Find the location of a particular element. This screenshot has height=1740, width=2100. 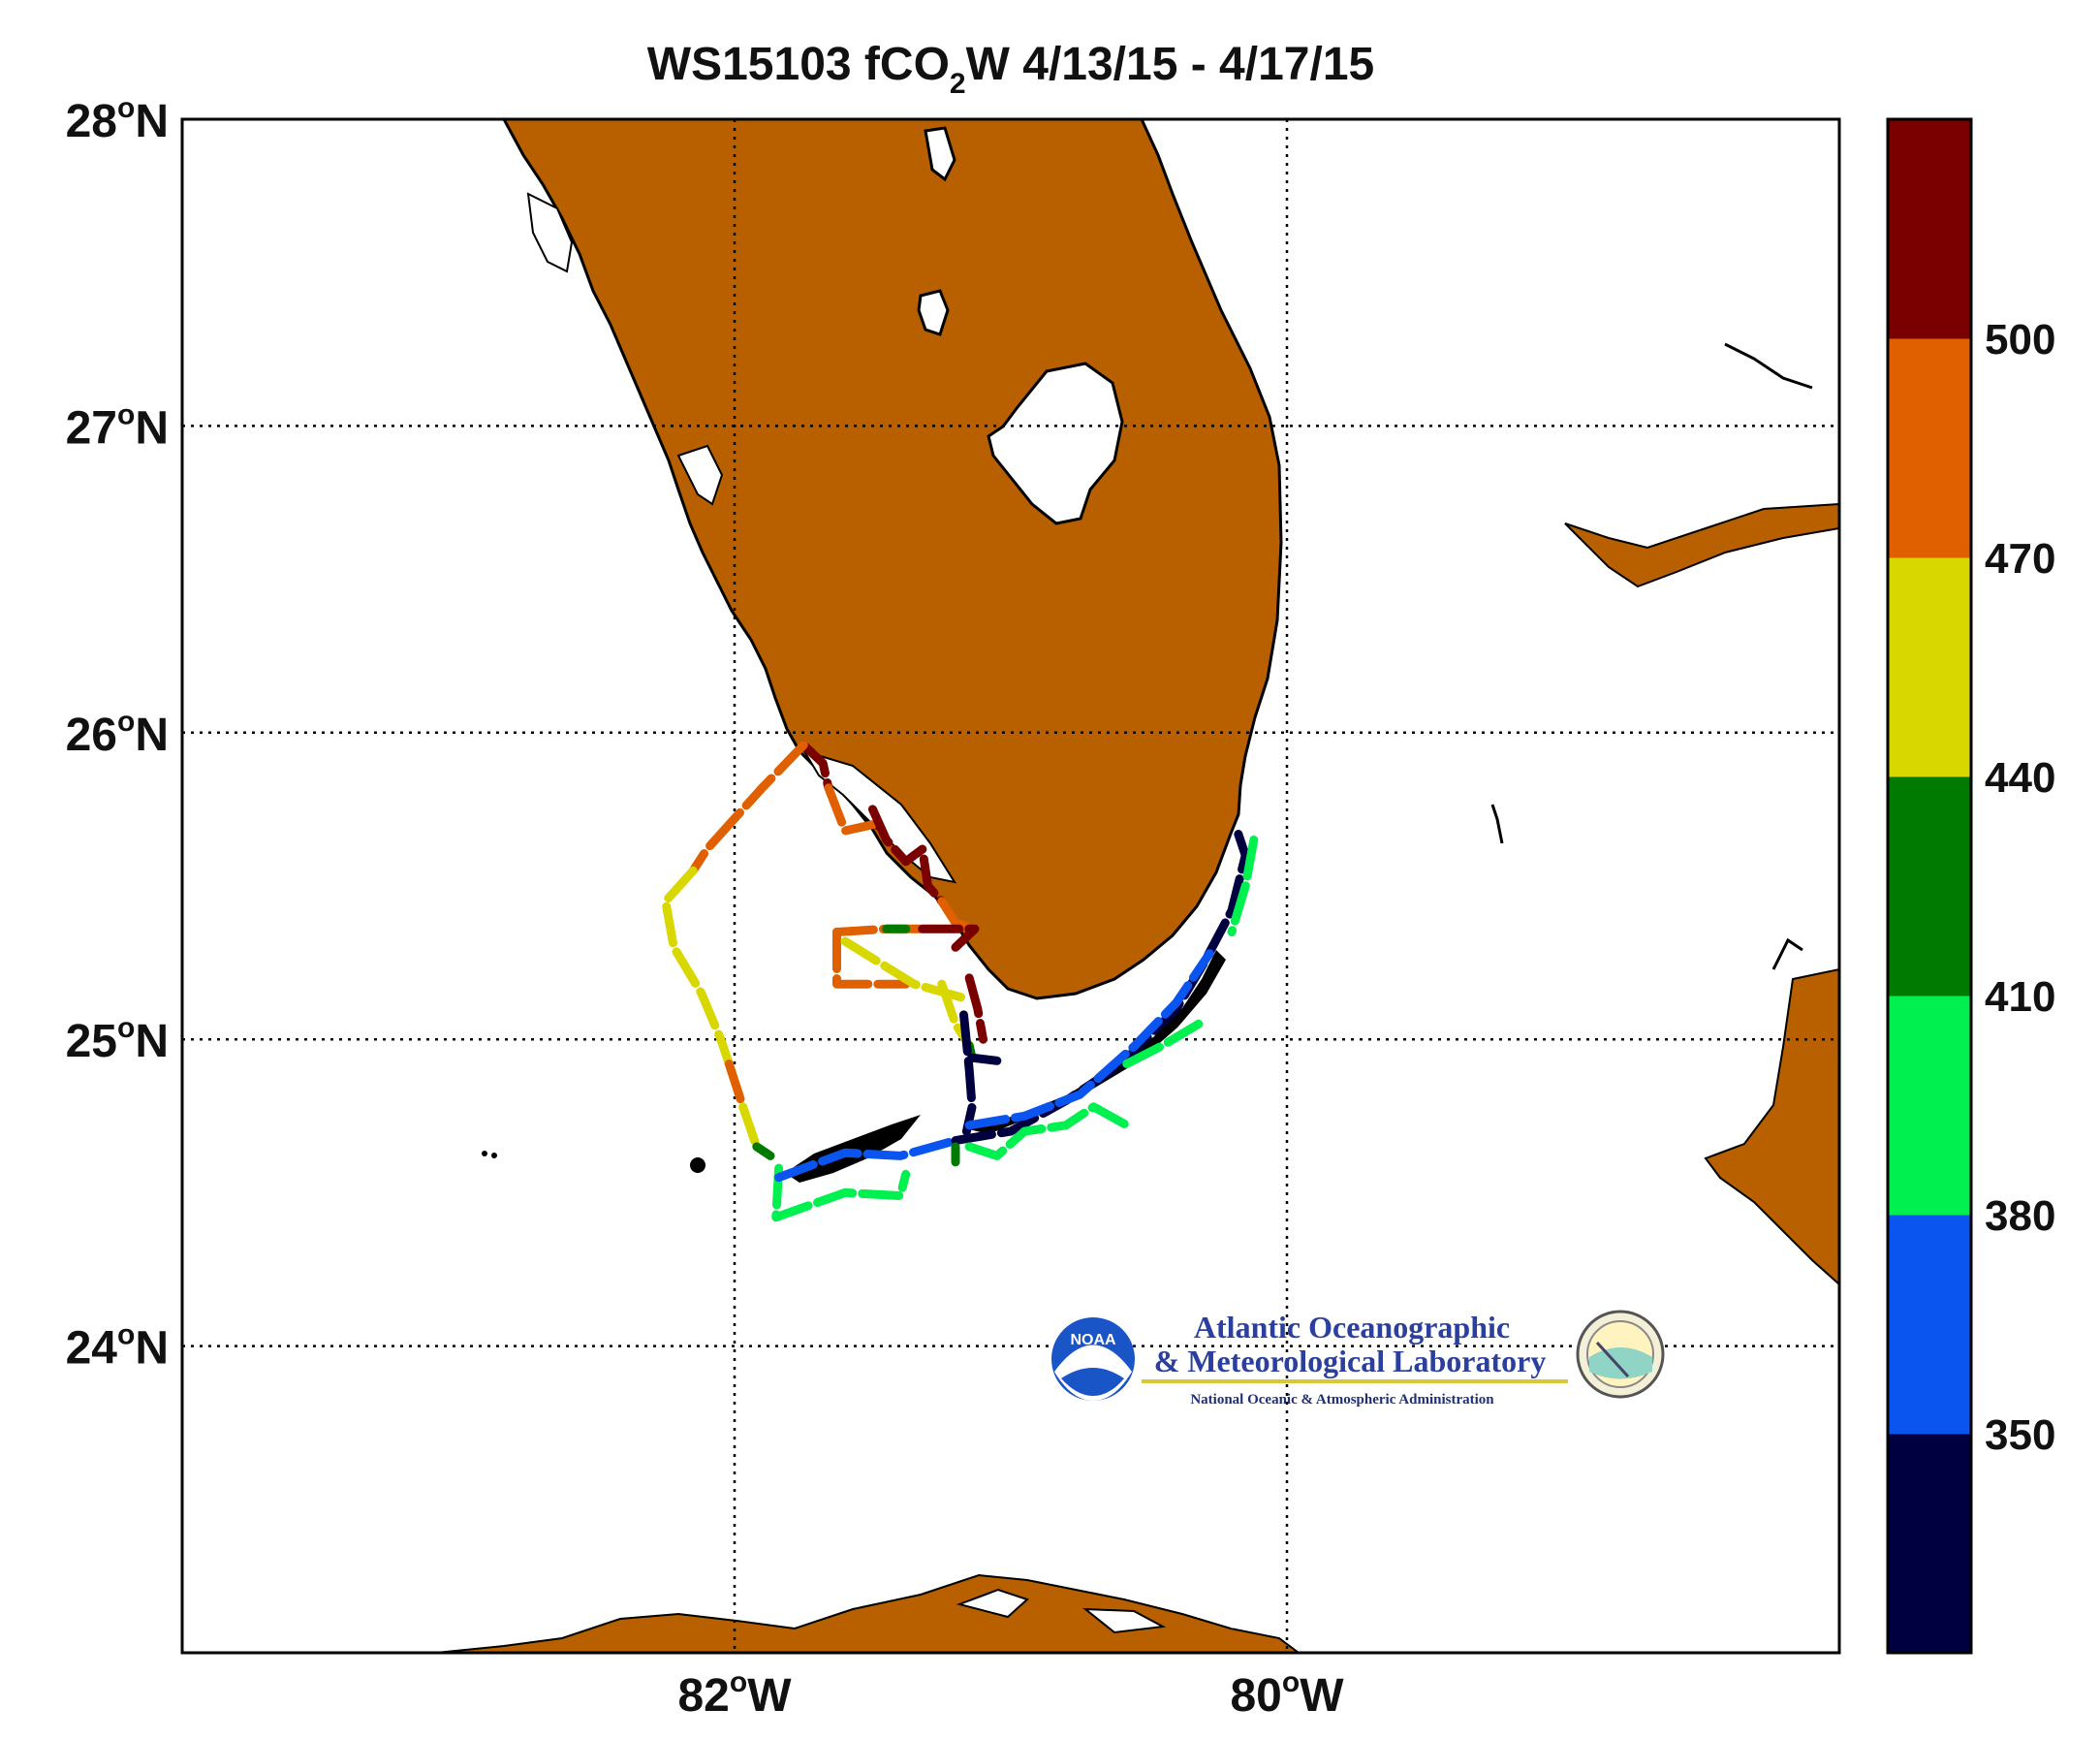

colorbar-ticks: 350 380 410 440 470 500 is located at coordinates (2020, 887).